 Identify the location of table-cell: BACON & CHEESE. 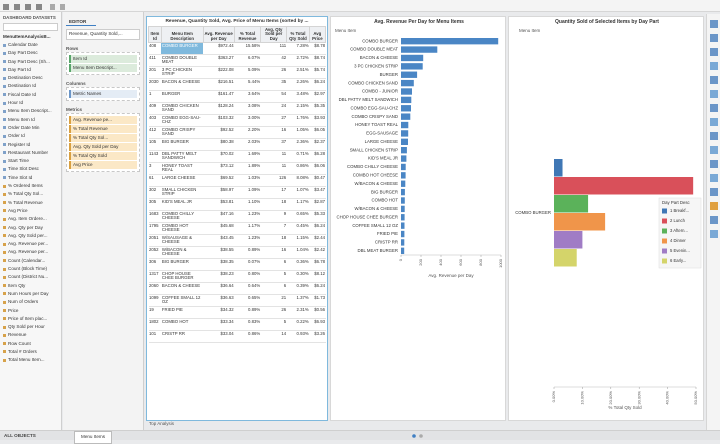
(182, 289).